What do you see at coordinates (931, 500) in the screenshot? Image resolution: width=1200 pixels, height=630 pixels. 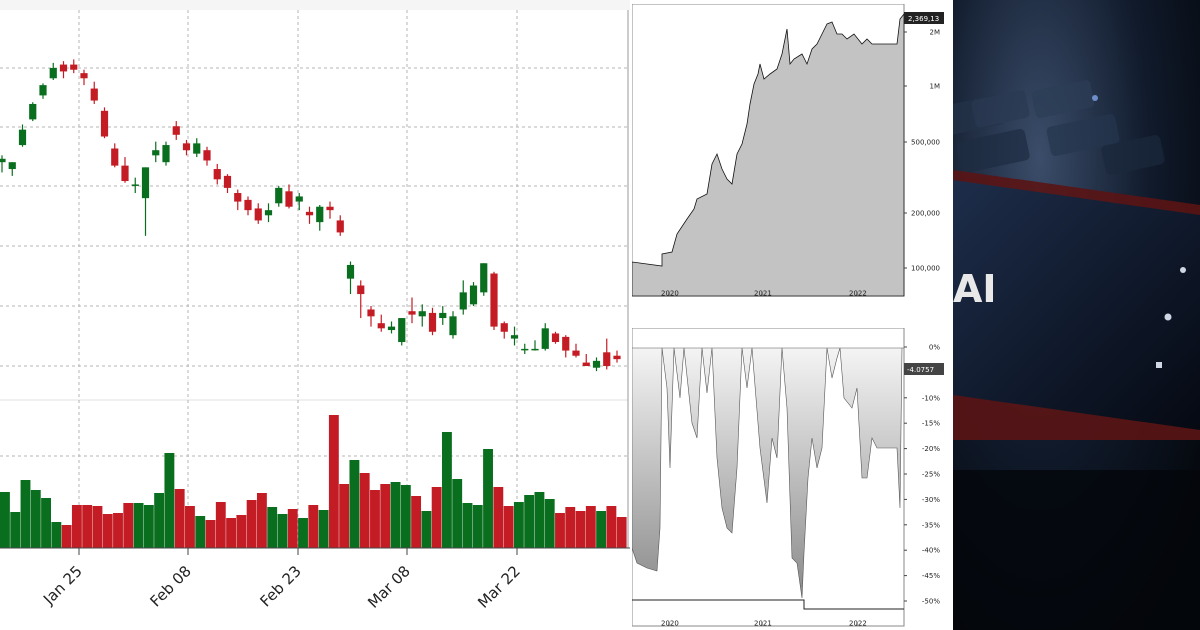 I see `drawdown-y-tick-label: -30%` at bounding box center [931, 500].